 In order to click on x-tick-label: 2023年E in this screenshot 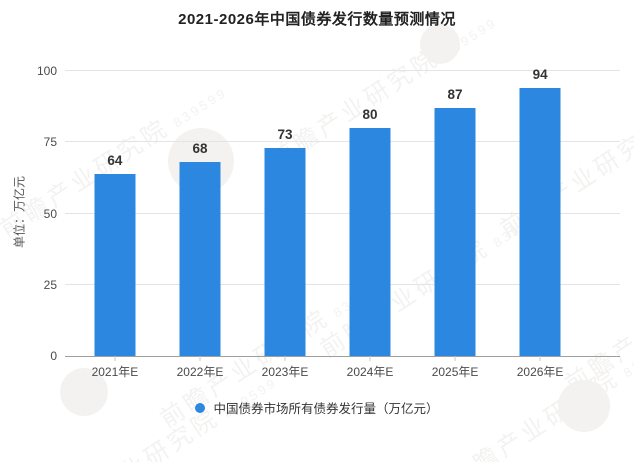, I will do `click(285, 372)`.